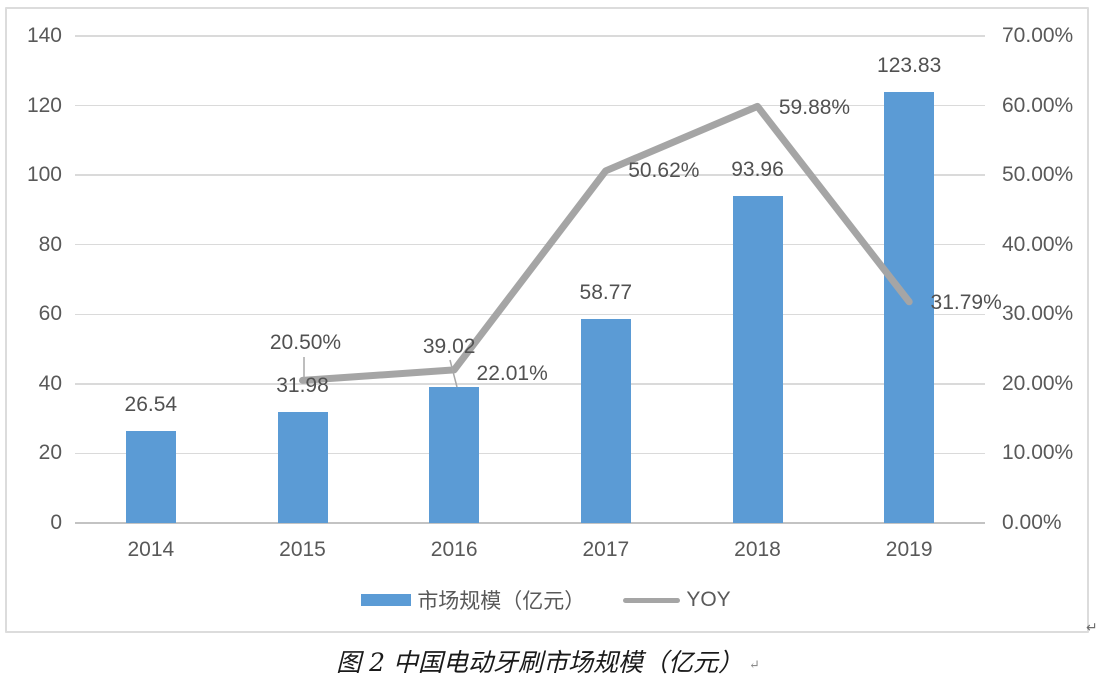 The height and width of the screenshot is (688, 1096). I want to click on caption-return-mark: ↵, so click(754, 665).